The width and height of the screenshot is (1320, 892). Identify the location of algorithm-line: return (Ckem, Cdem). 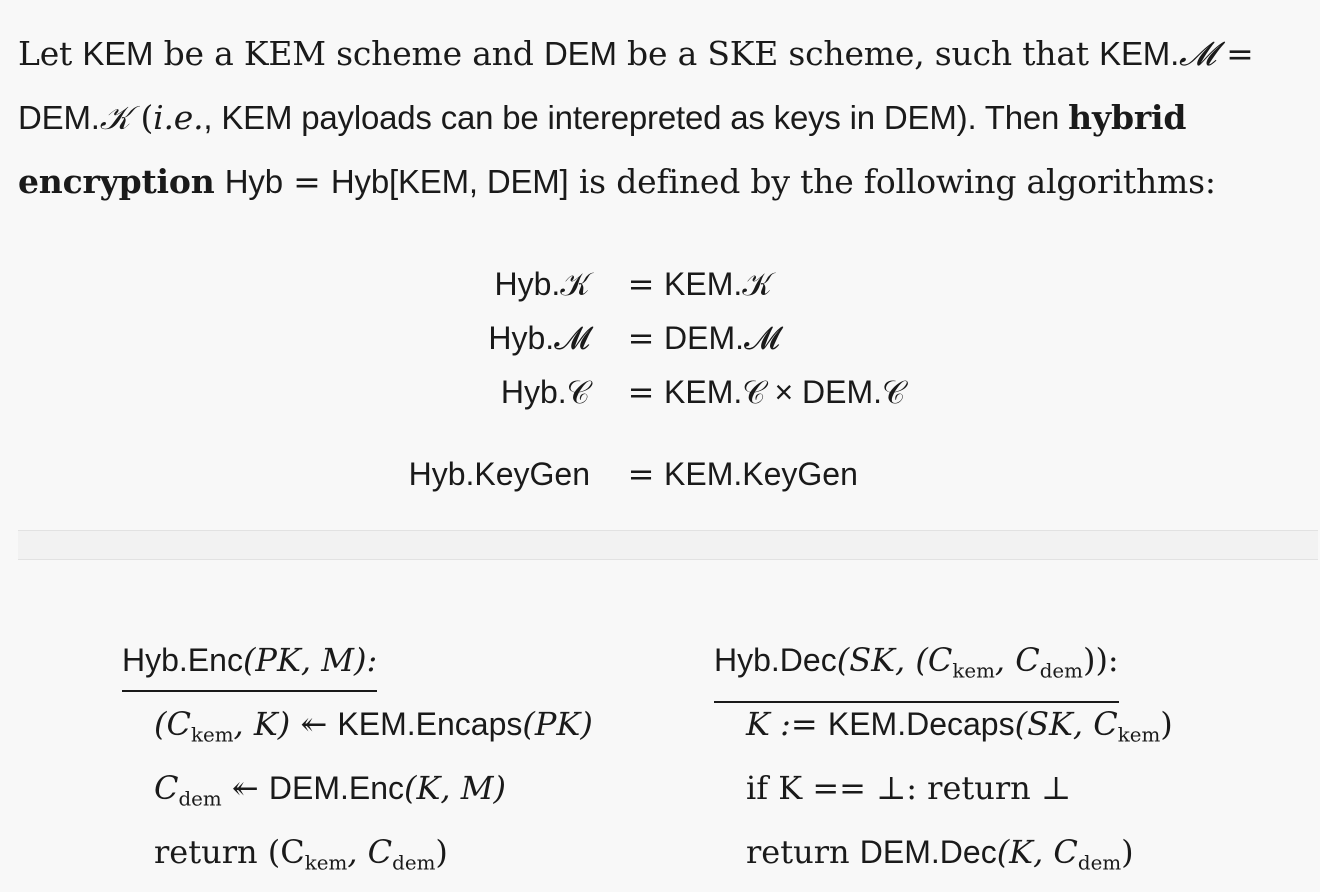
(301, 857).